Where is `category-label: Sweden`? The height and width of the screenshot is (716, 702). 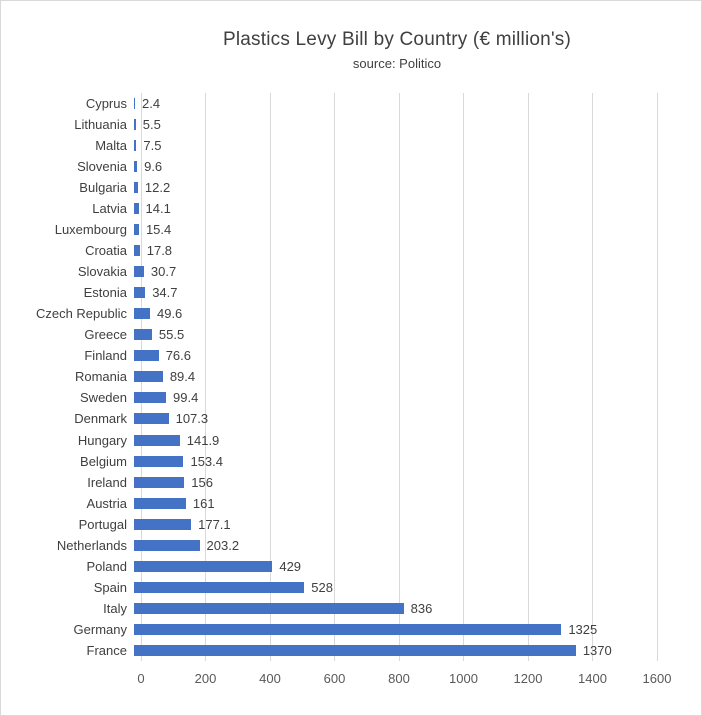 category-label: Sweden is located at coordinates (103, 398).